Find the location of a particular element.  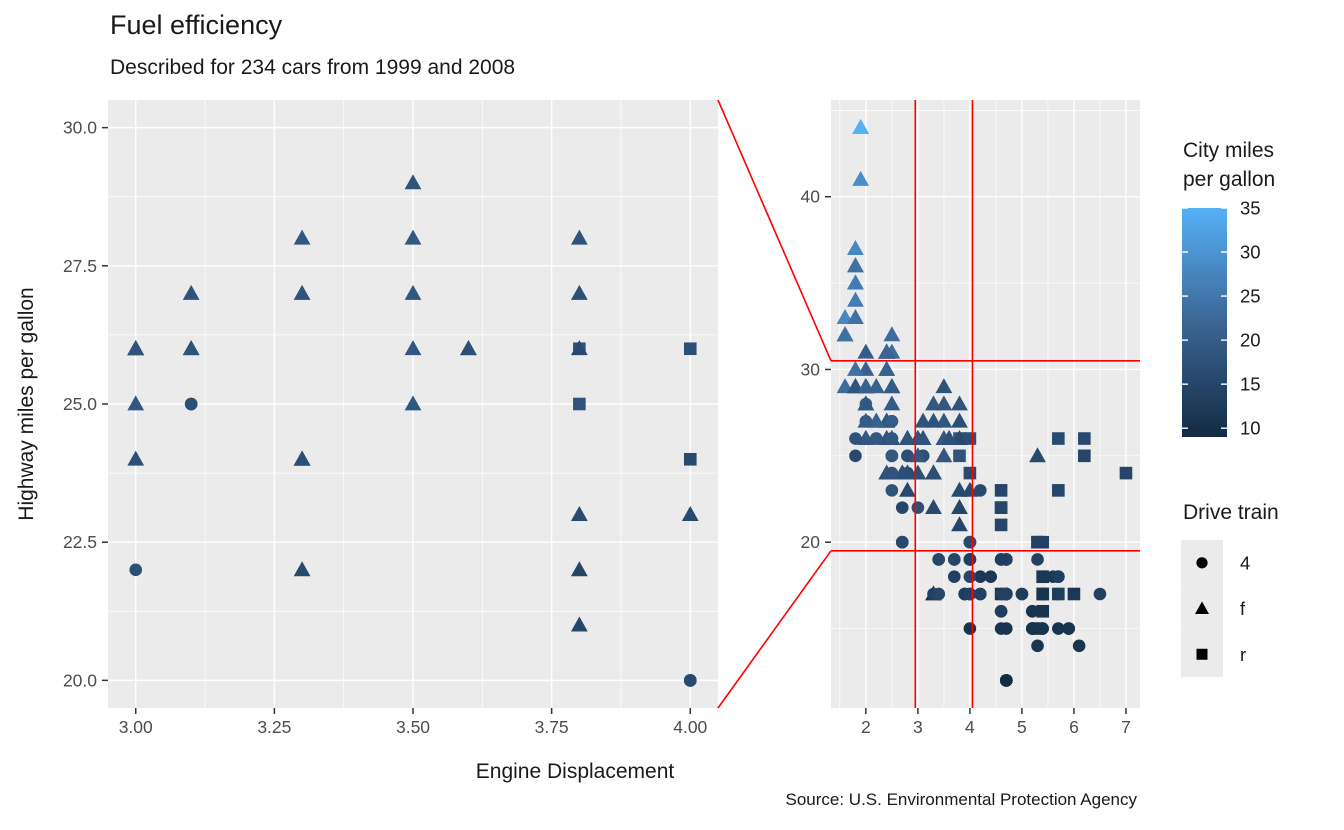

overview-x-tick-label: 7 is located at coordinates (1126, 727).